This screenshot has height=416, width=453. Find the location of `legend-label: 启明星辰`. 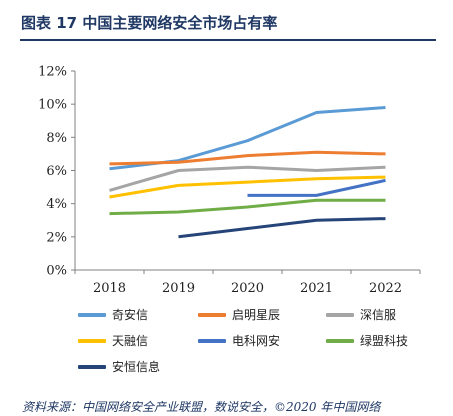

legend-label: 启明星辰 is located at coordinates (256, 315).